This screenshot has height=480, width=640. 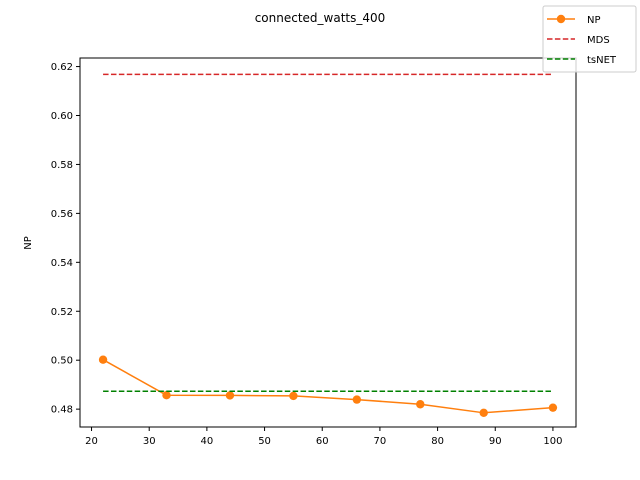 What do you see at coordinates (149, 441) in the screenshot?
I see `x-tick-label: 30` at bounding box center [149, 441].